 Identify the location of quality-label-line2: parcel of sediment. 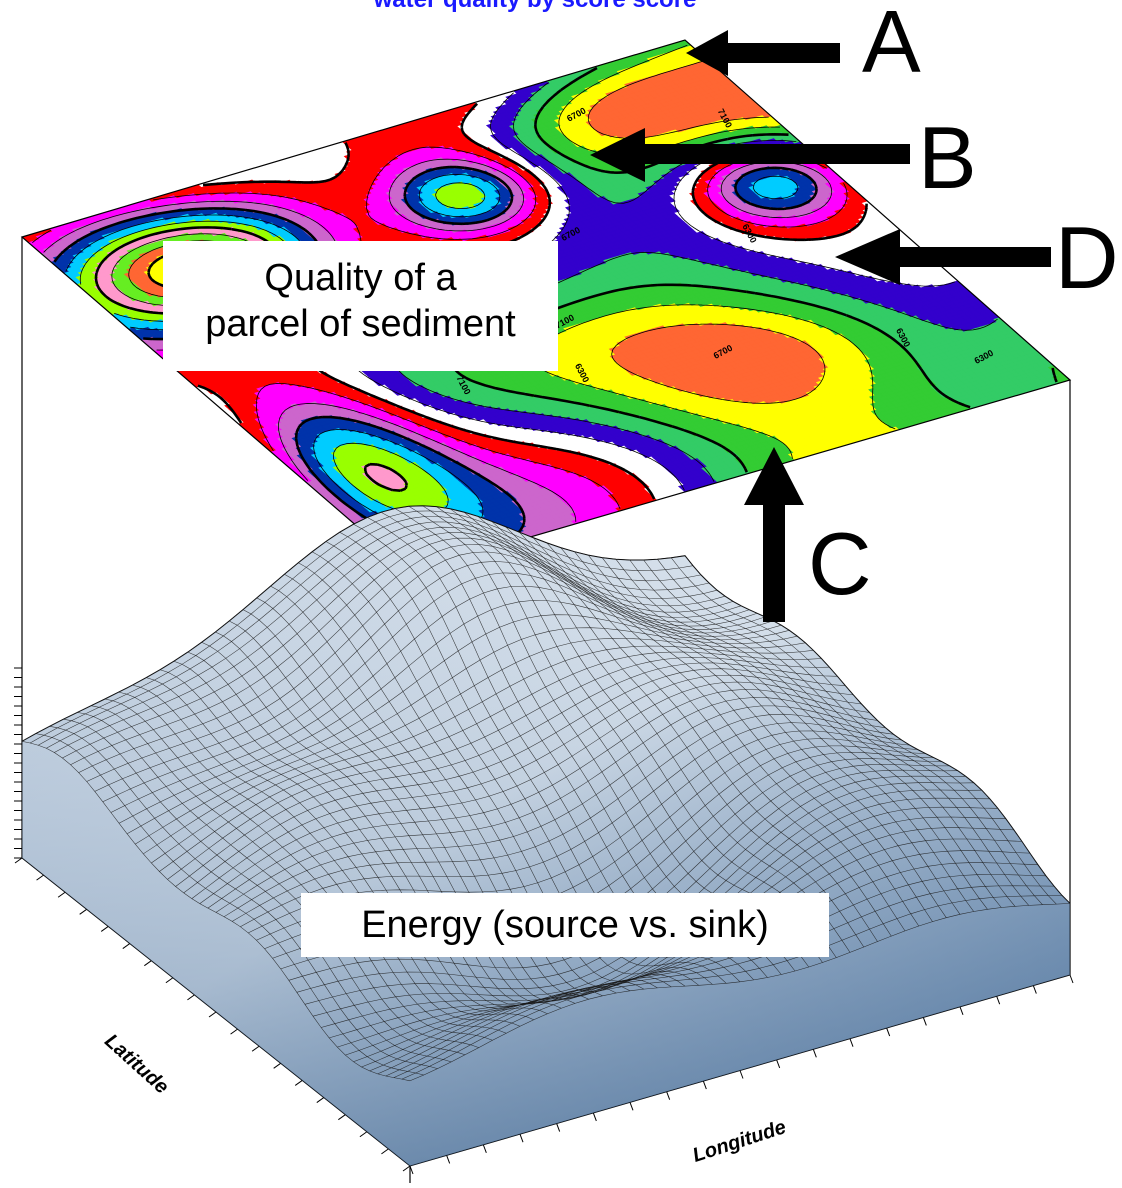
(360, 324).